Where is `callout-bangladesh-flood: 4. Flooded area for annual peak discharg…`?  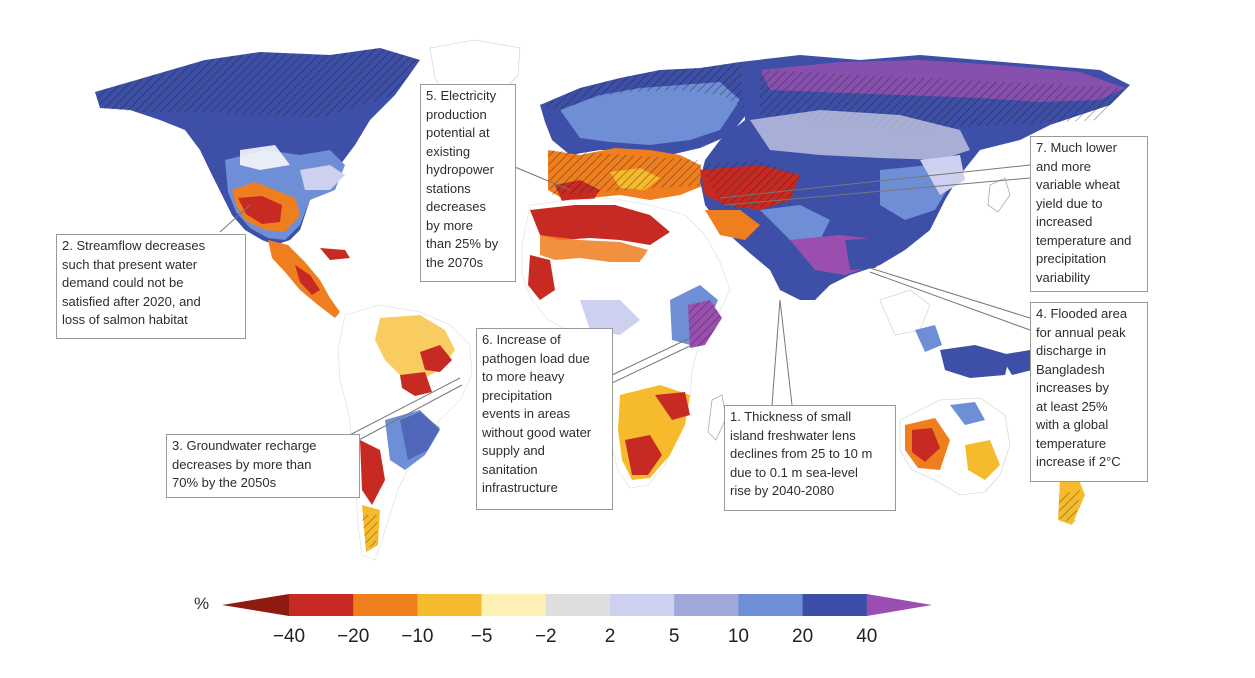 callout-bangladesh-flood: 4. Flooded area for annual peak discharg… is located at coordinates (1089, 392).